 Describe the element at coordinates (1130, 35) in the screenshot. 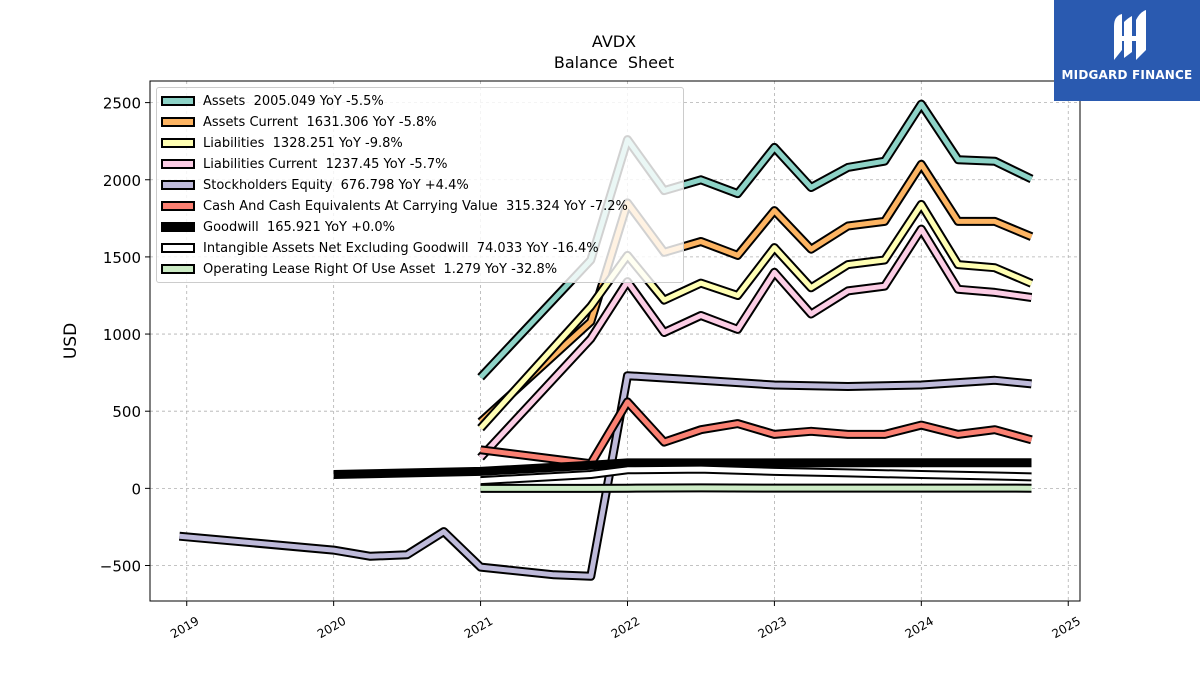

I see `midgard-logo-icon` at that location.